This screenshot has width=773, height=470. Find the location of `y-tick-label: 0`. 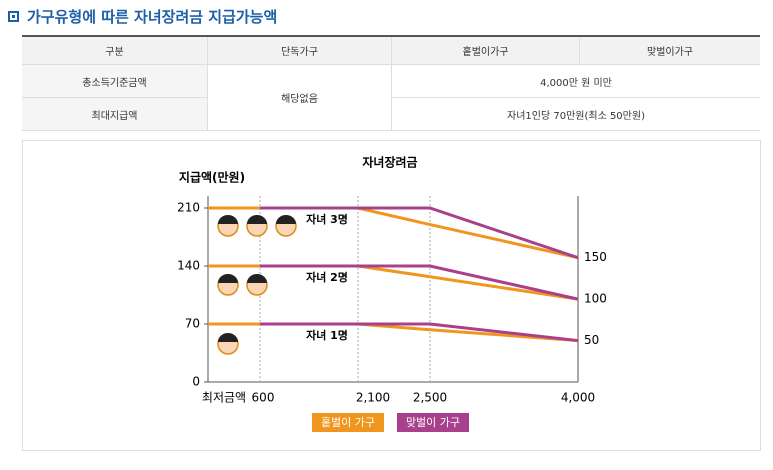

y-tick-label: 0 is located at coordinates (196, 382).